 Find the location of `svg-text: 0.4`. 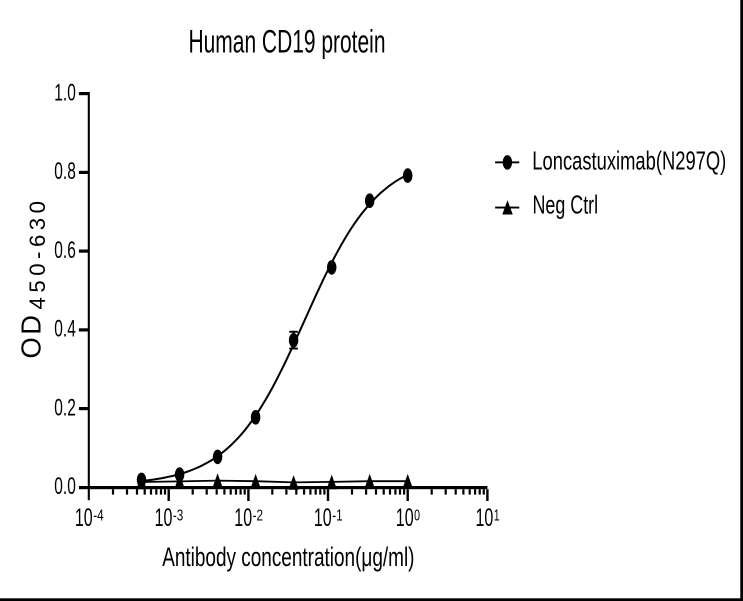

svg-text: 0.4 is located at coordinates (65, 329).